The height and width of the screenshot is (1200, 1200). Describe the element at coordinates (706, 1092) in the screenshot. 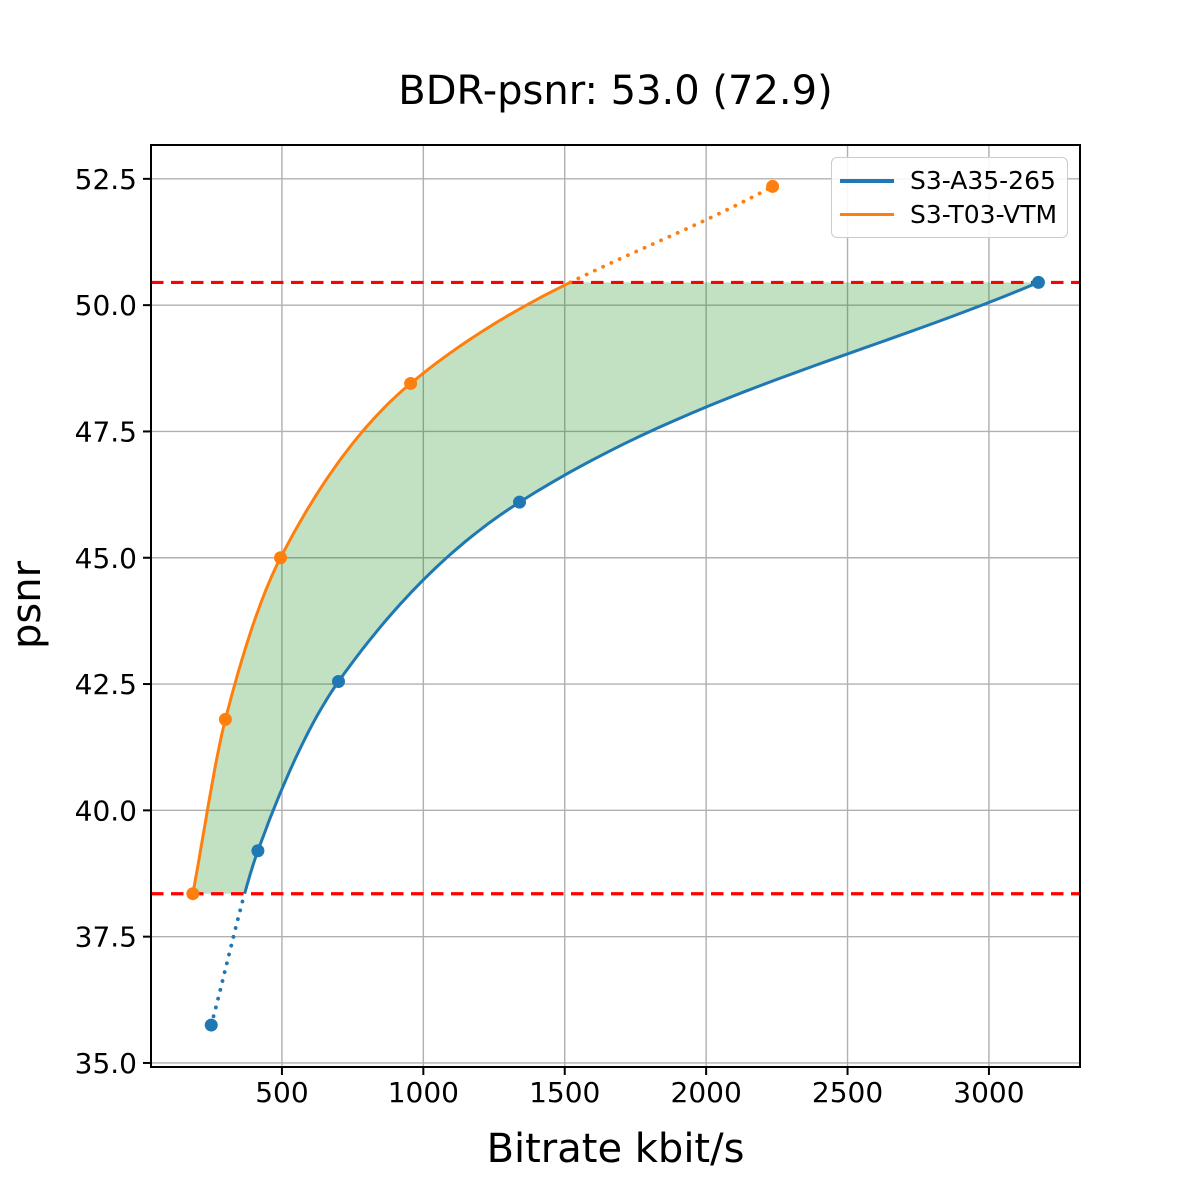

I see `x-tick-label: 2000` at that location.